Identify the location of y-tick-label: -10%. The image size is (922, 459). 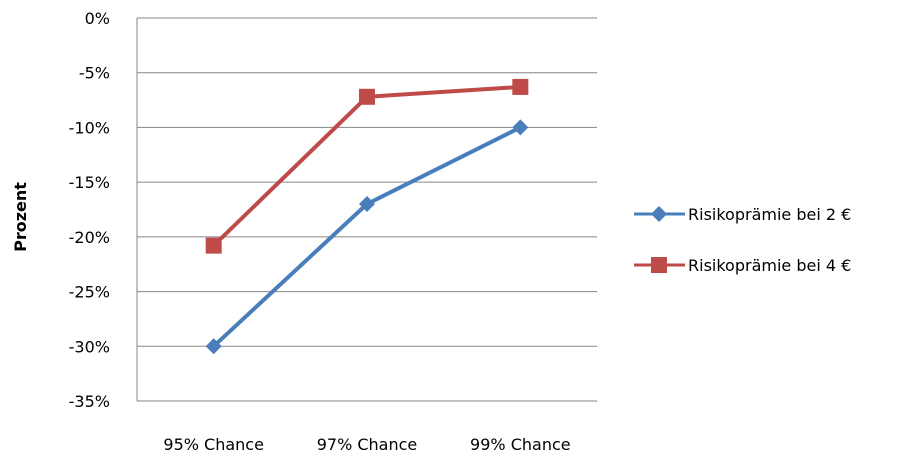
(89, 127).